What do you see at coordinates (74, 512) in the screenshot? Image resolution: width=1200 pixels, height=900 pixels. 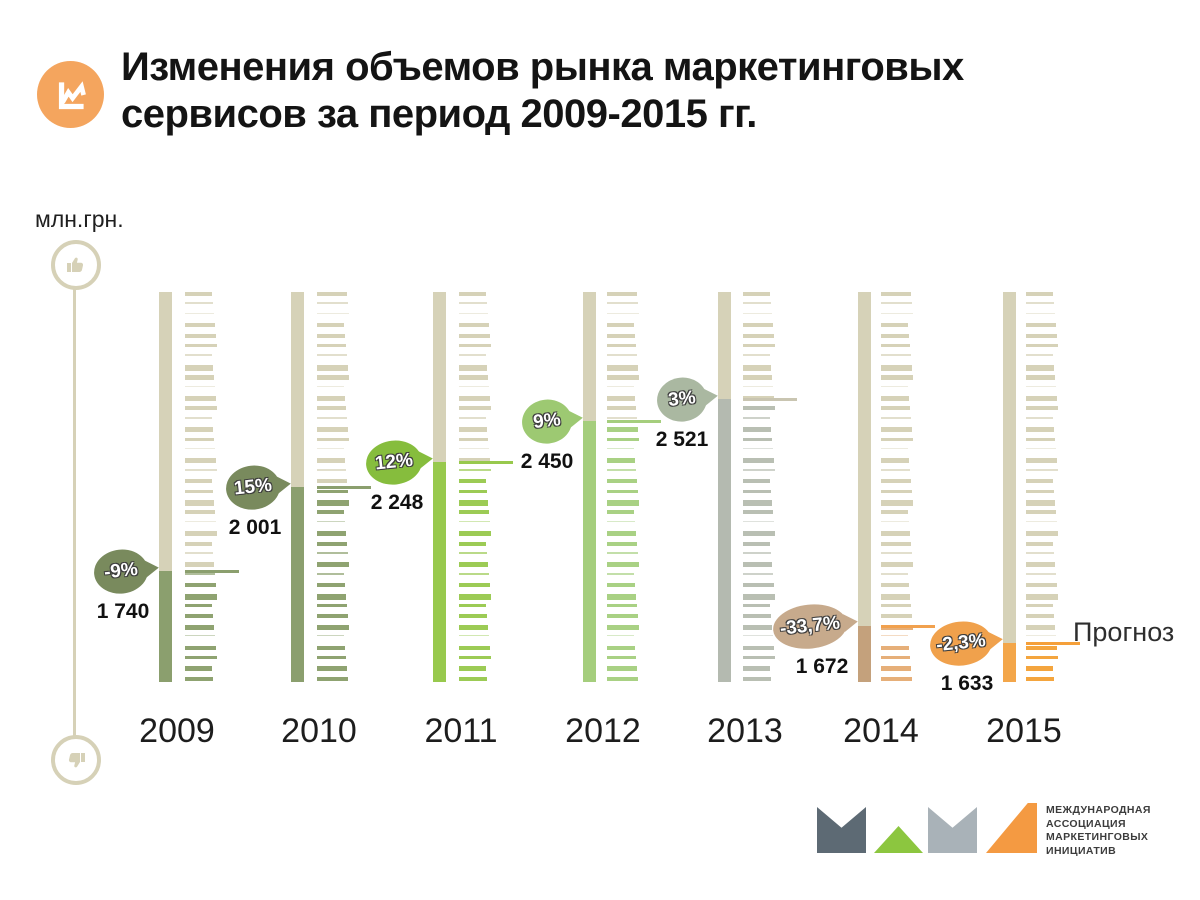 I see `sentiment-rail-line` at bounding box center [74, 512].